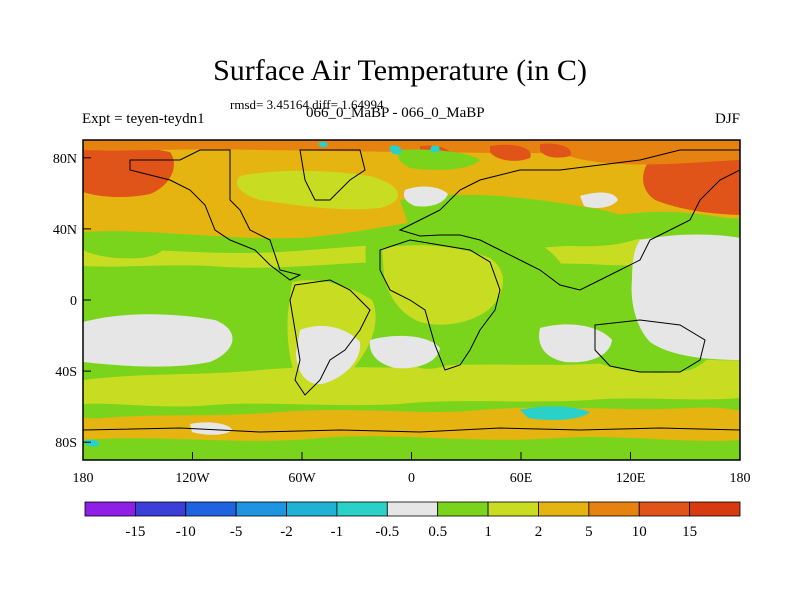 Image resolution: width=800 pixels, height=600 pixels. Describe the element at coordinates (685, 297) in the screenshot. I see `field-neutral-npacific` at that location.